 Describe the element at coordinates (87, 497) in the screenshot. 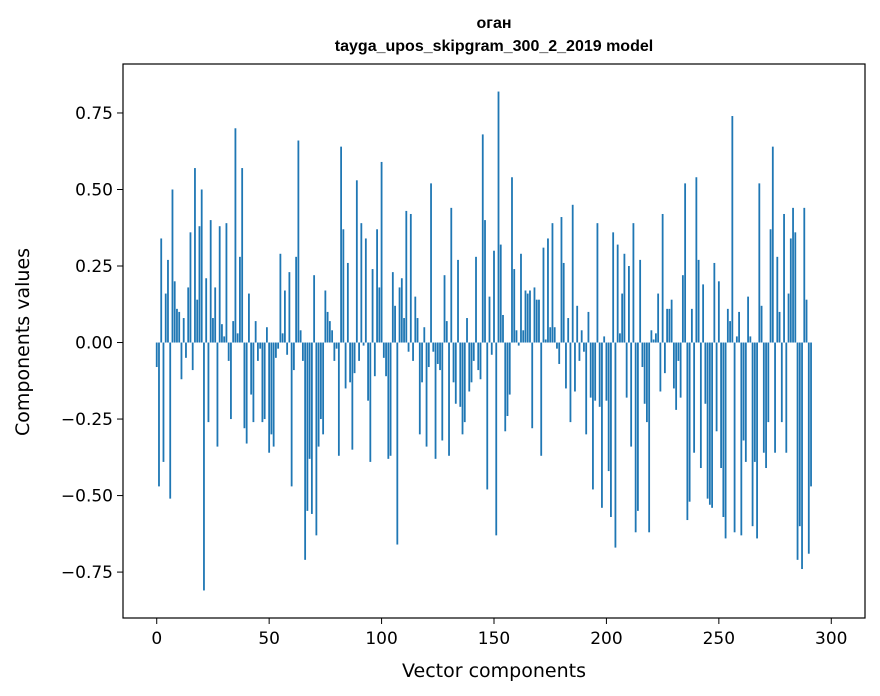

I see `y-tick-label: −0.50` at that location.